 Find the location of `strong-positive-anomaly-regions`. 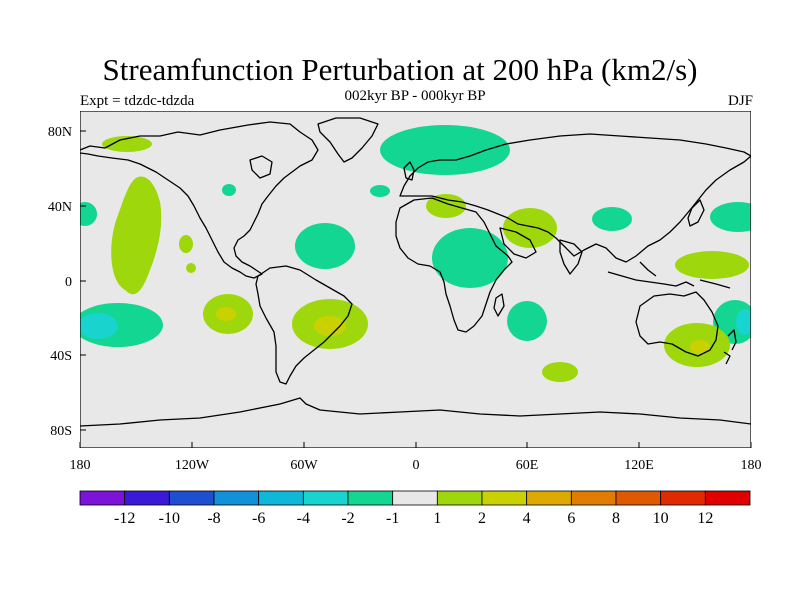

strong-positive-anomaly-regions is located at coordinates (463, 330).